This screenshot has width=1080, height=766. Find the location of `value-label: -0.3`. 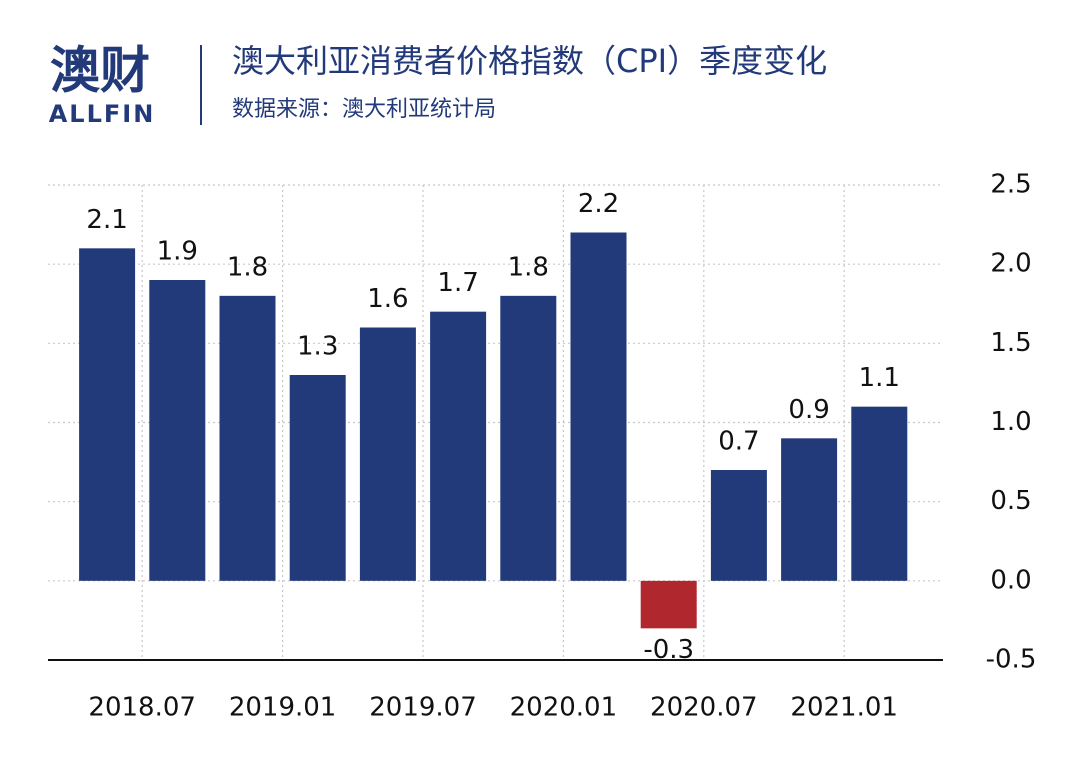

value-label: -0.3 is located at coordinates (668, 650).